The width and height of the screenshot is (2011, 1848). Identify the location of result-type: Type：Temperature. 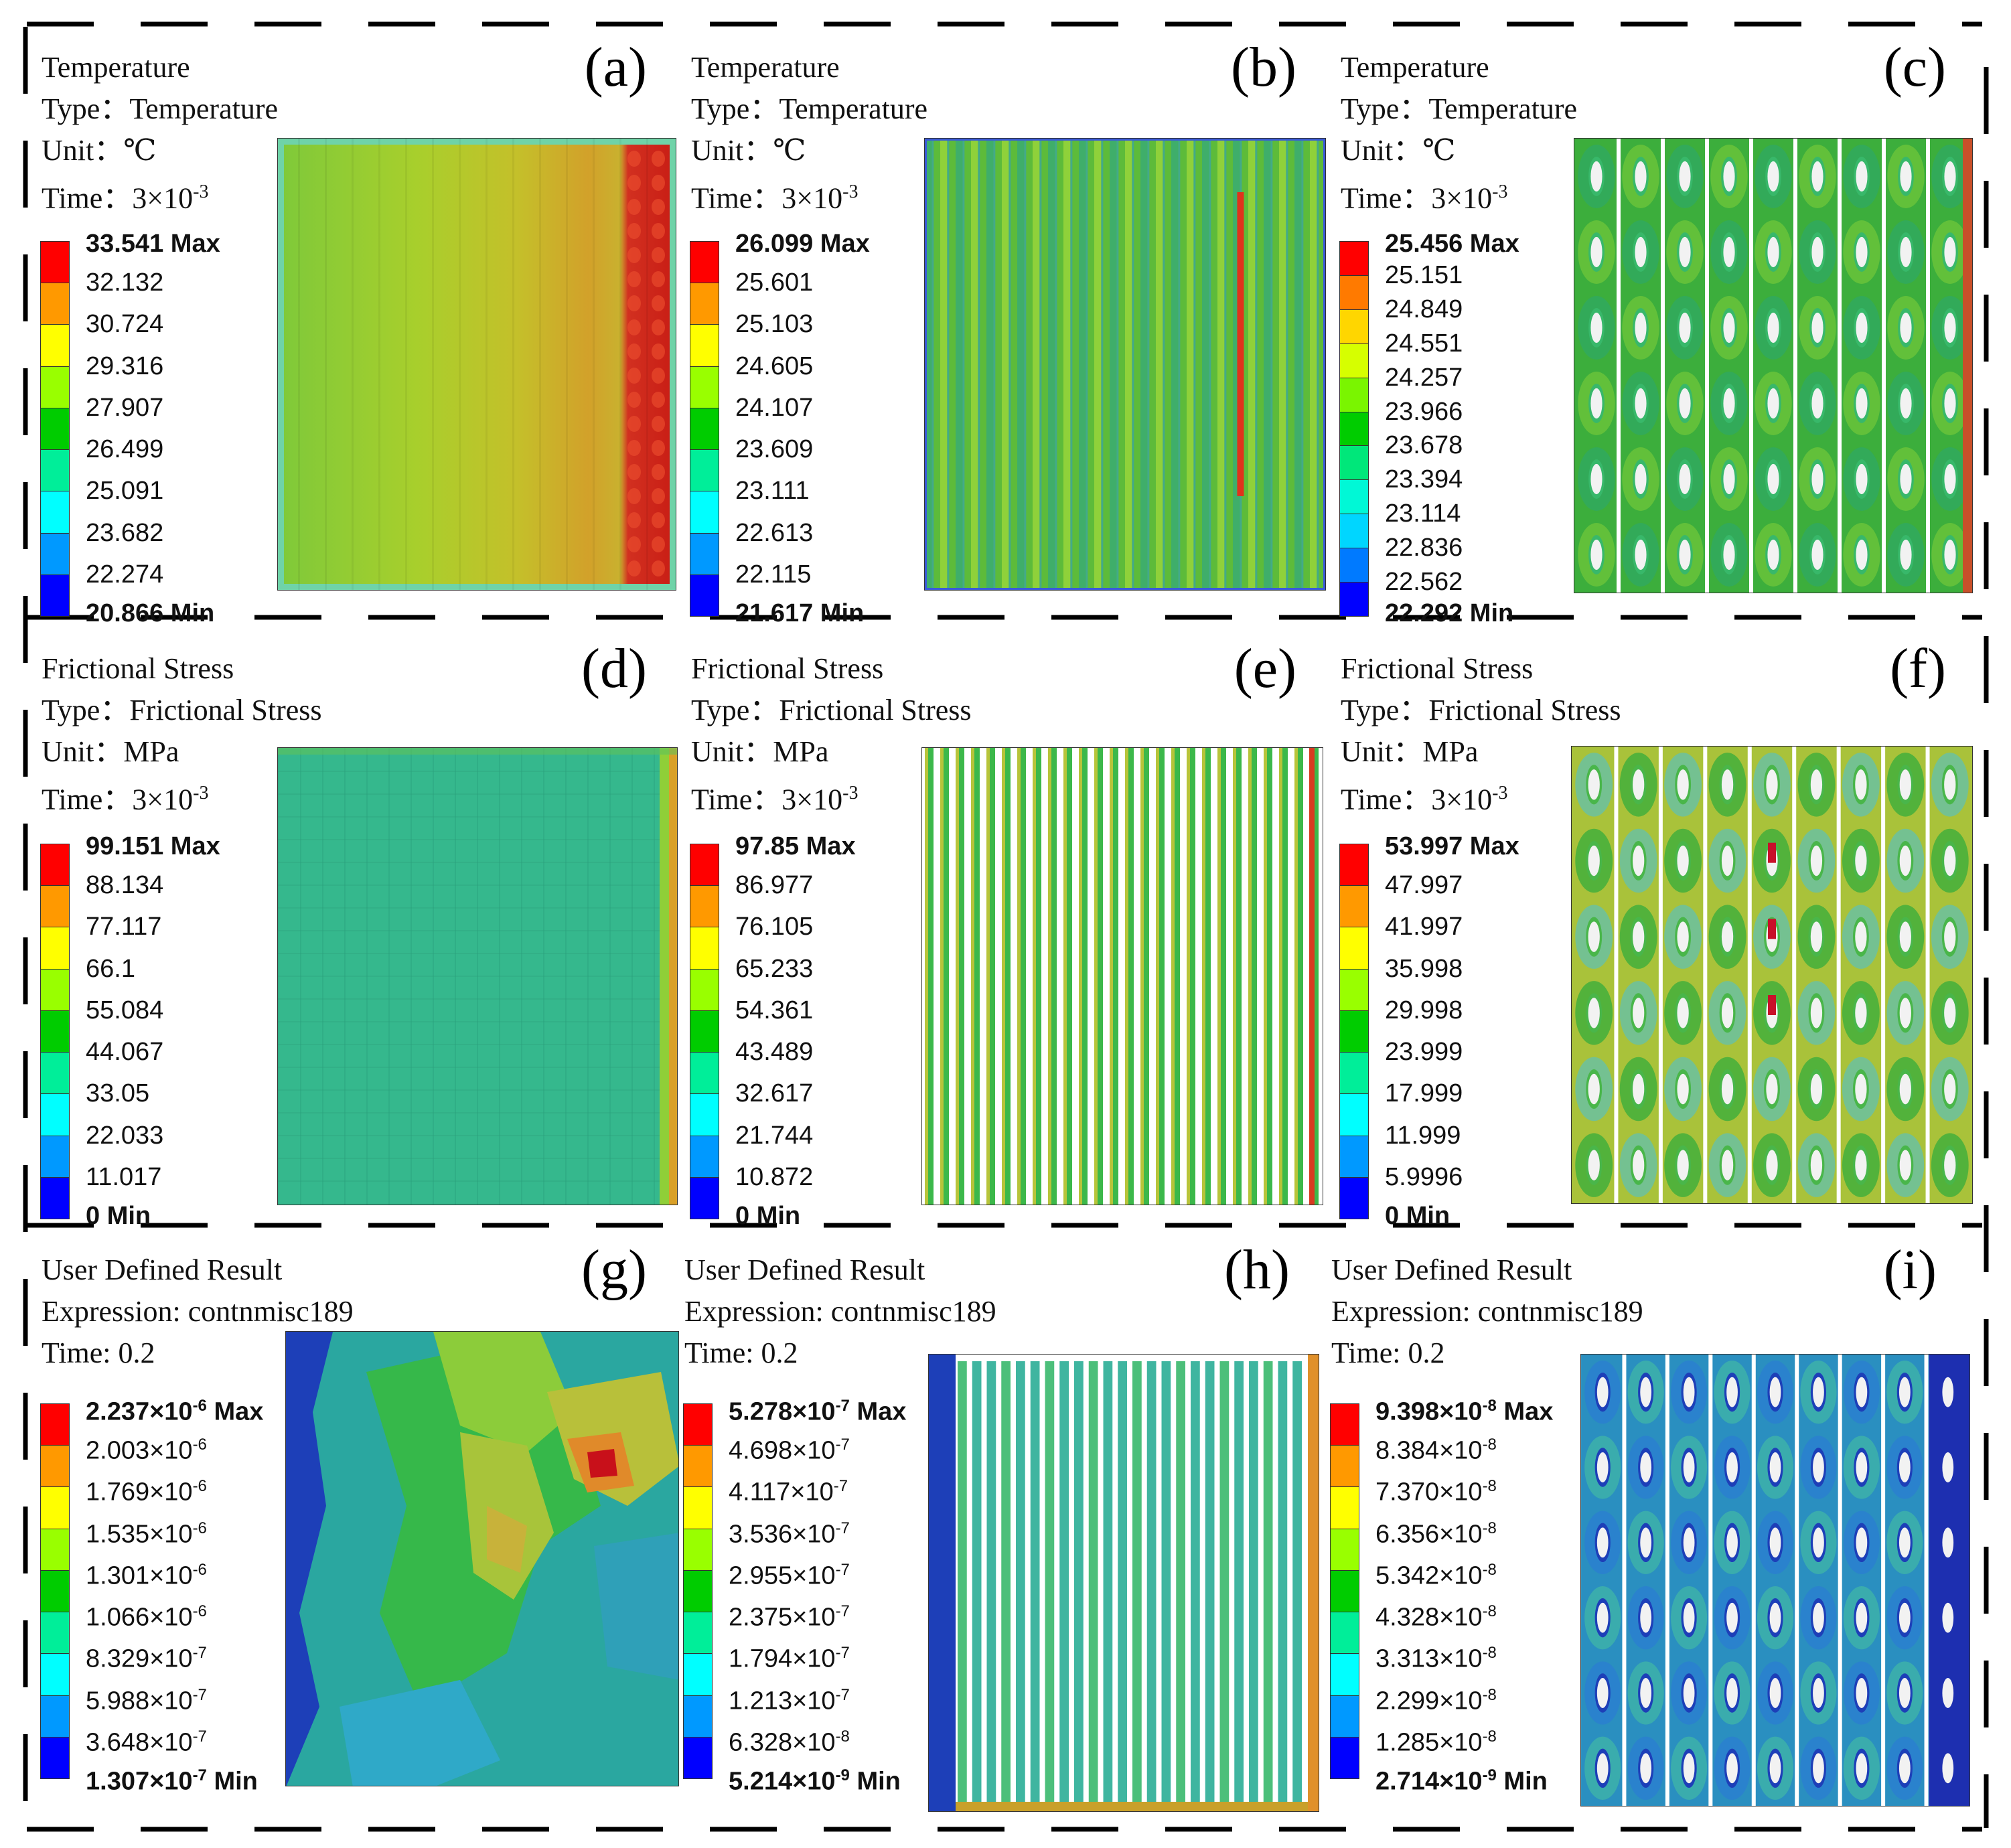
(160, 108).